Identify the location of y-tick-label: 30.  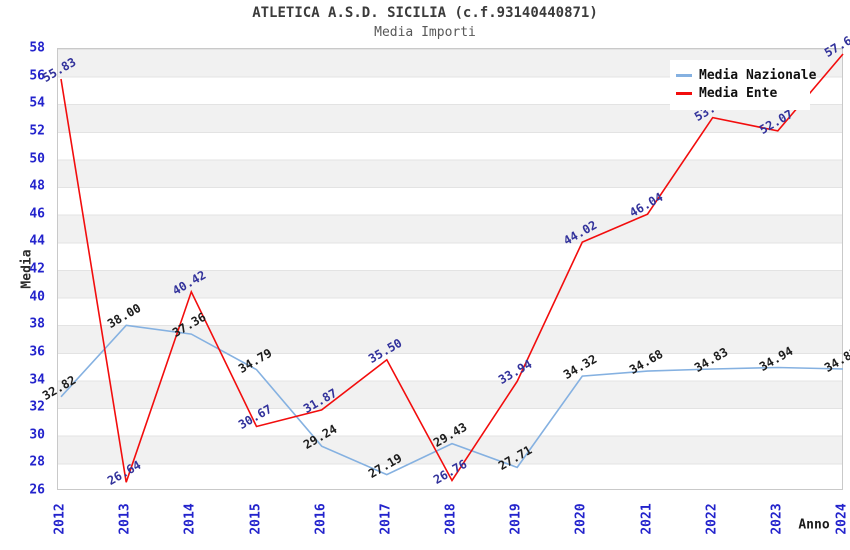
(37, 435).